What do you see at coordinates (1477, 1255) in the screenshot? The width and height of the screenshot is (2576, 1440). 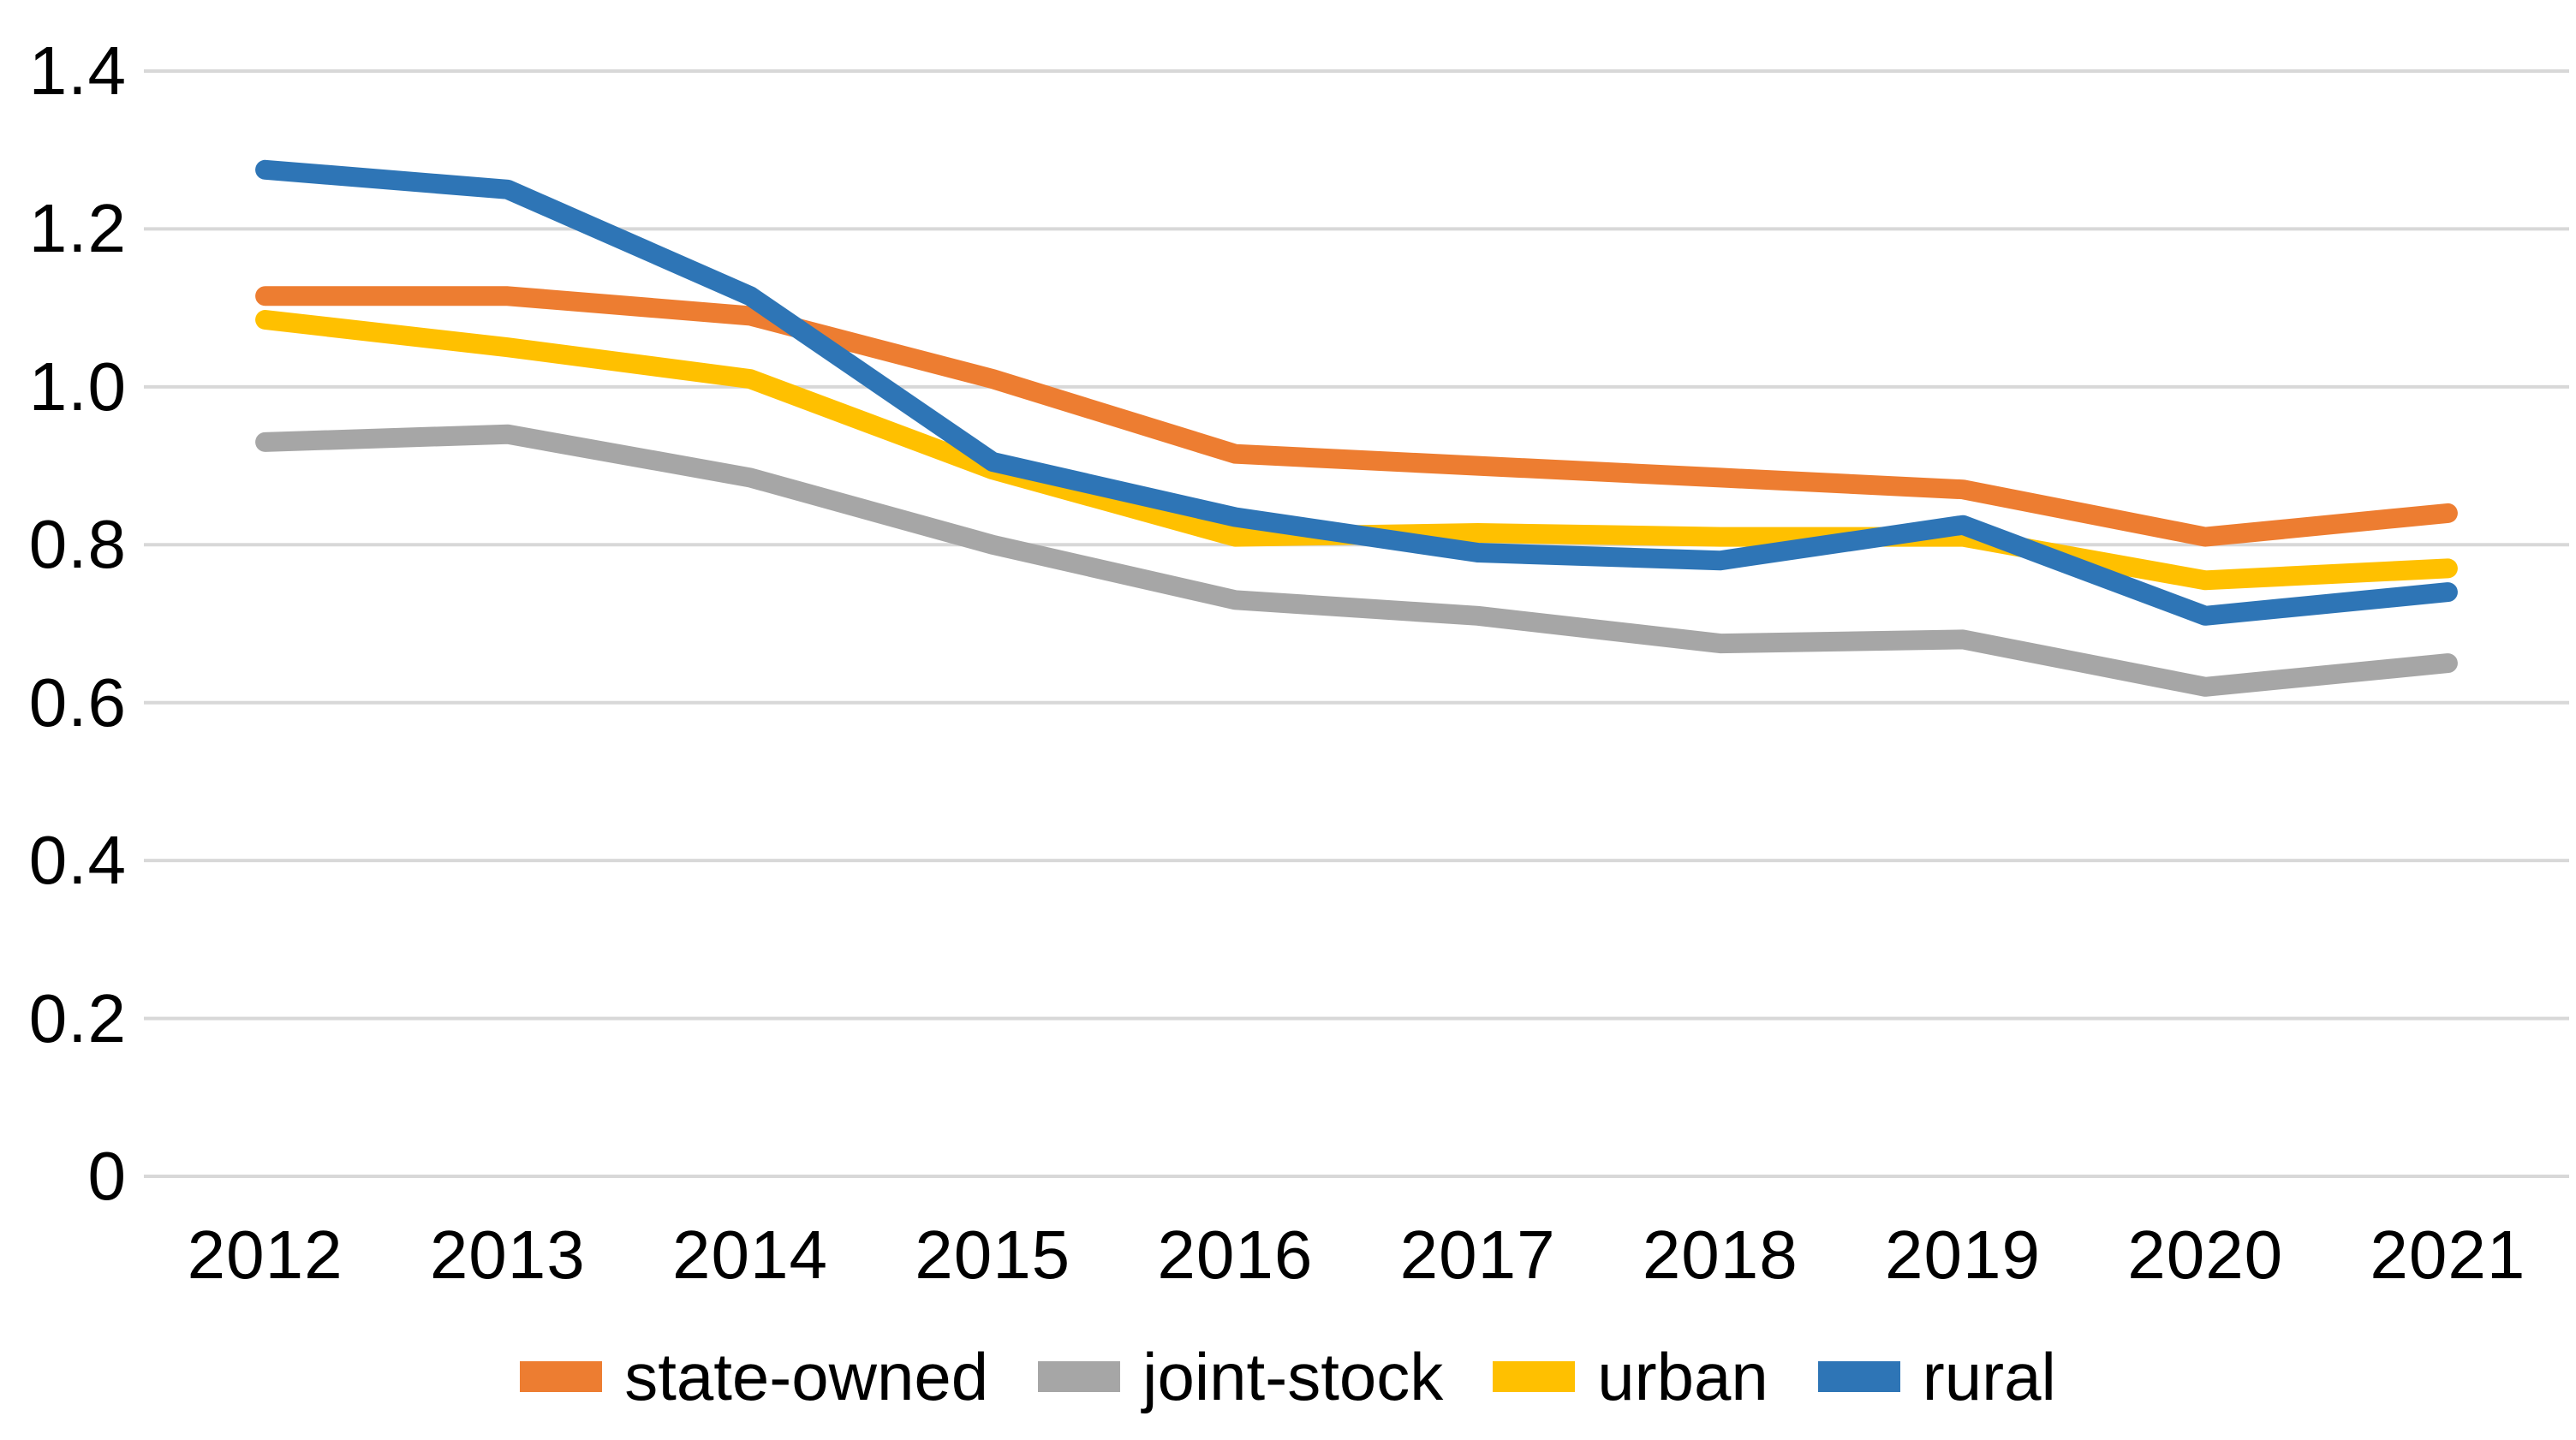 I see `x-tick-label: 2017` at bounding box center [1477, 1255].